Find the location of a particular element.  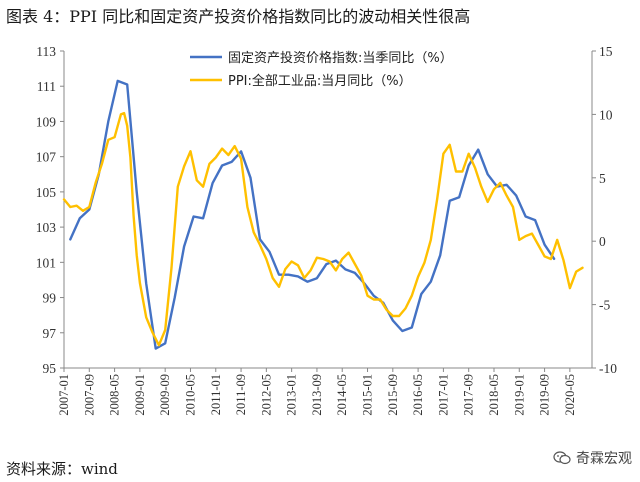

y-right-tick-label: 5 is located at coordinates (602, 178).